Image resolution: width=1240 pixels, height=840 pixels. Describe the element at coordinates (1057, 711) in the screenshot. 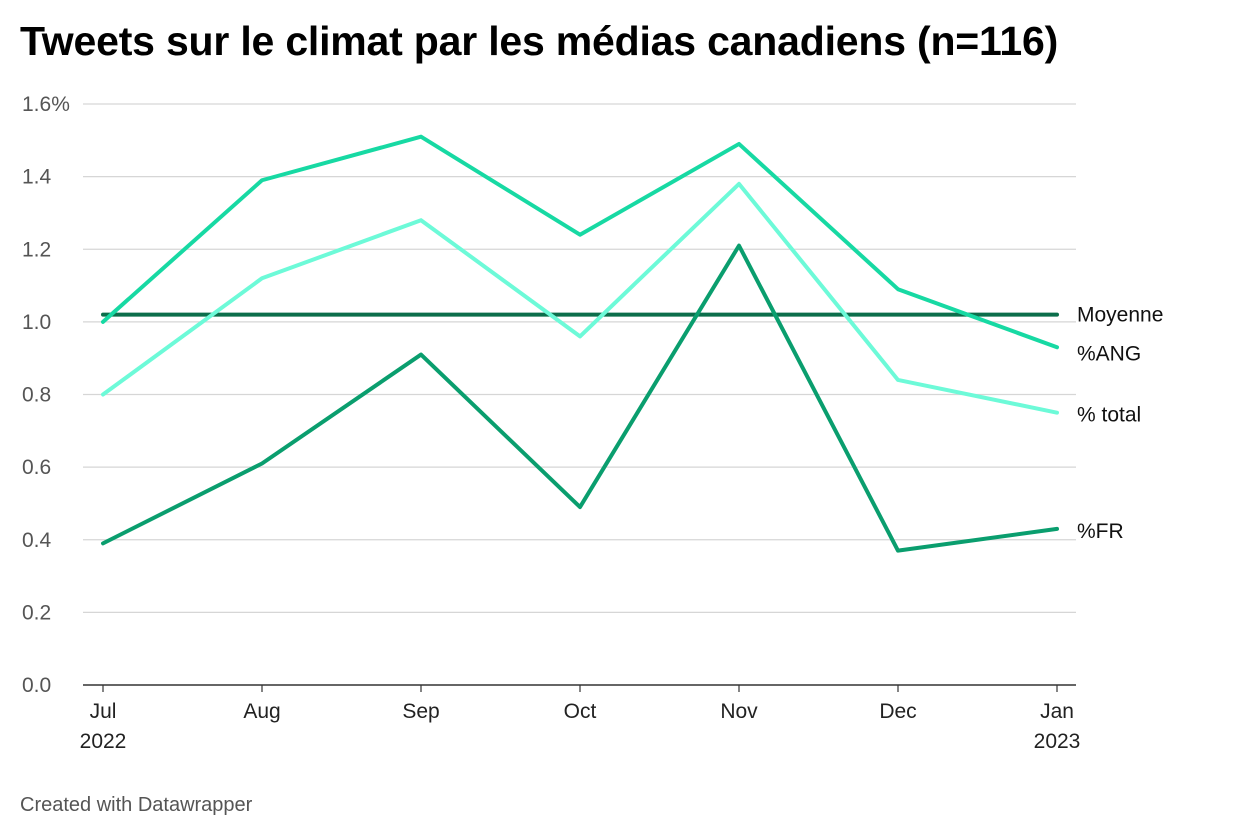

I see `x-tick-label: Jan` at that location.